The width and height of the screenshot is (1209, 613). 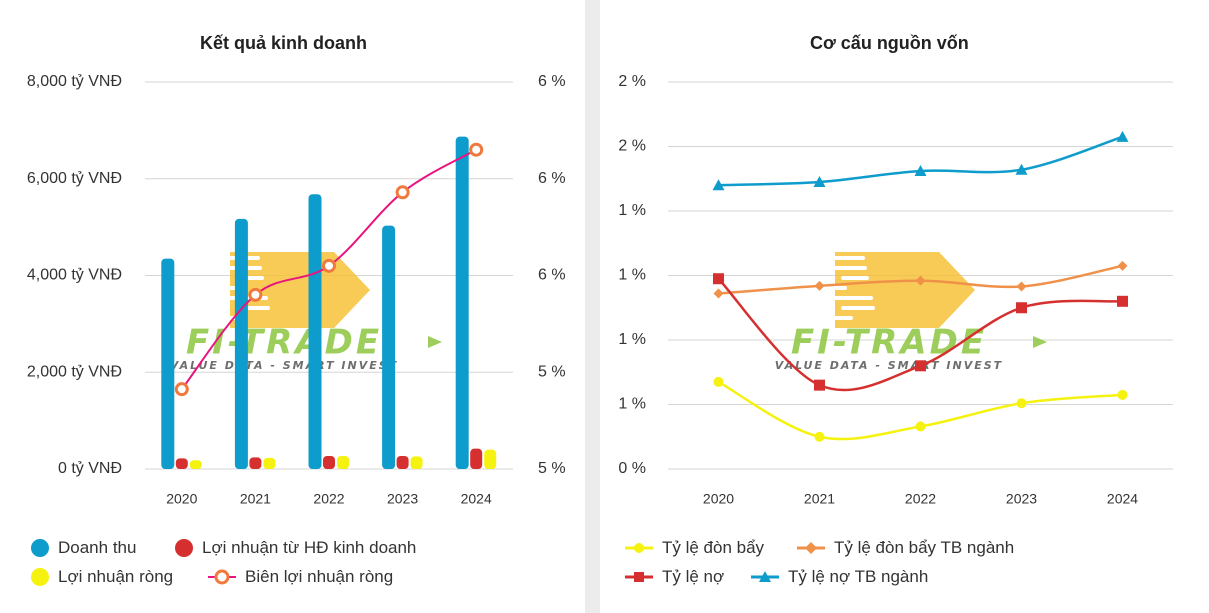 I want to click on watermark-arrow, so click(x=435, y=342).